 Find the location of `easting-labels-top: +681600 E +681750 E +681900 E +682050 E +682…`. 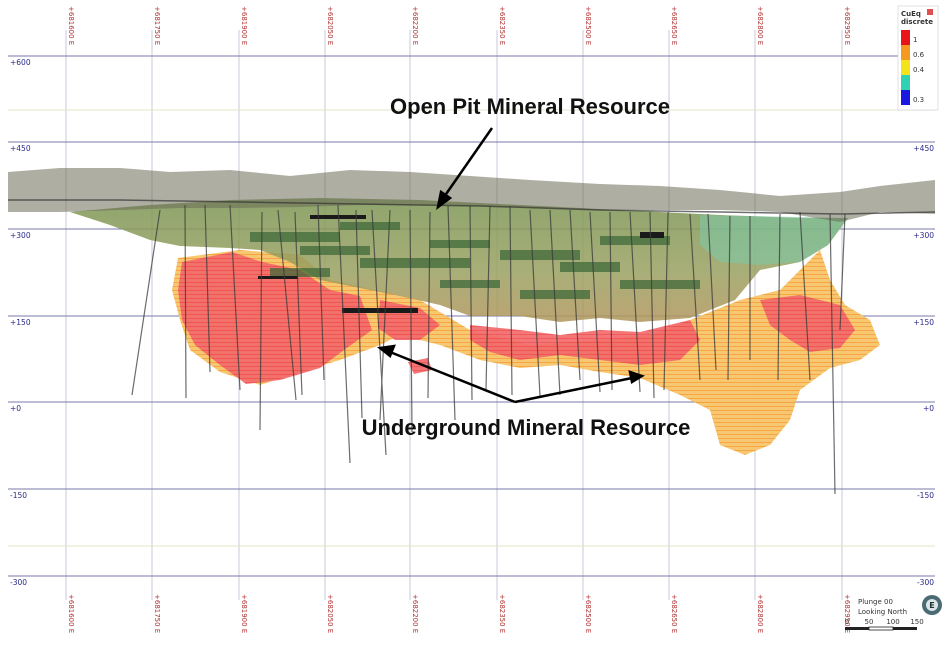

easting-labels-top: +681600 E +681750 E +681900 E +682050 E +682… is located at coordinates (459, 25).